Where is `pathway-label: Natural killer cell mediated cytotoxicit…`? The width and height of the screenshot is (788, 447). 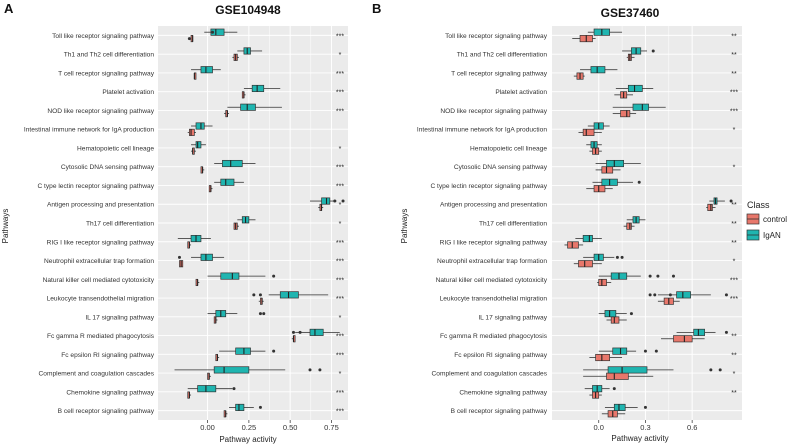 pathway-label: Natural killer cell mediated cytotoxicit… is located at coordinates (99, 280).